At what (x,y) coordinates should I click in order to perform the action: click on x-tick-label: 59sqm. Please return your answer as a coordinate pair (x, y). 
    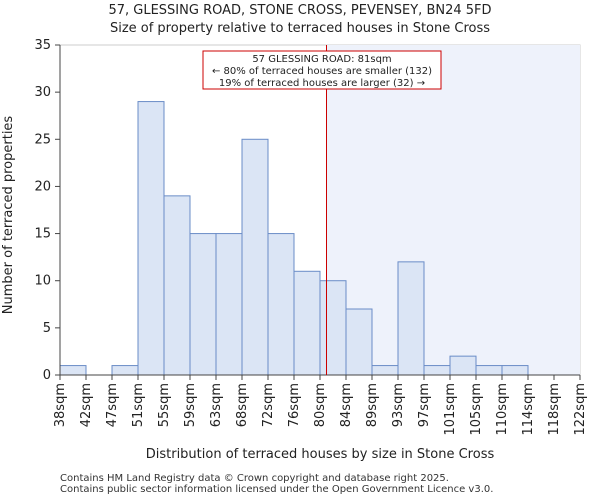
    Looking at the image, I should click on (190, 405).